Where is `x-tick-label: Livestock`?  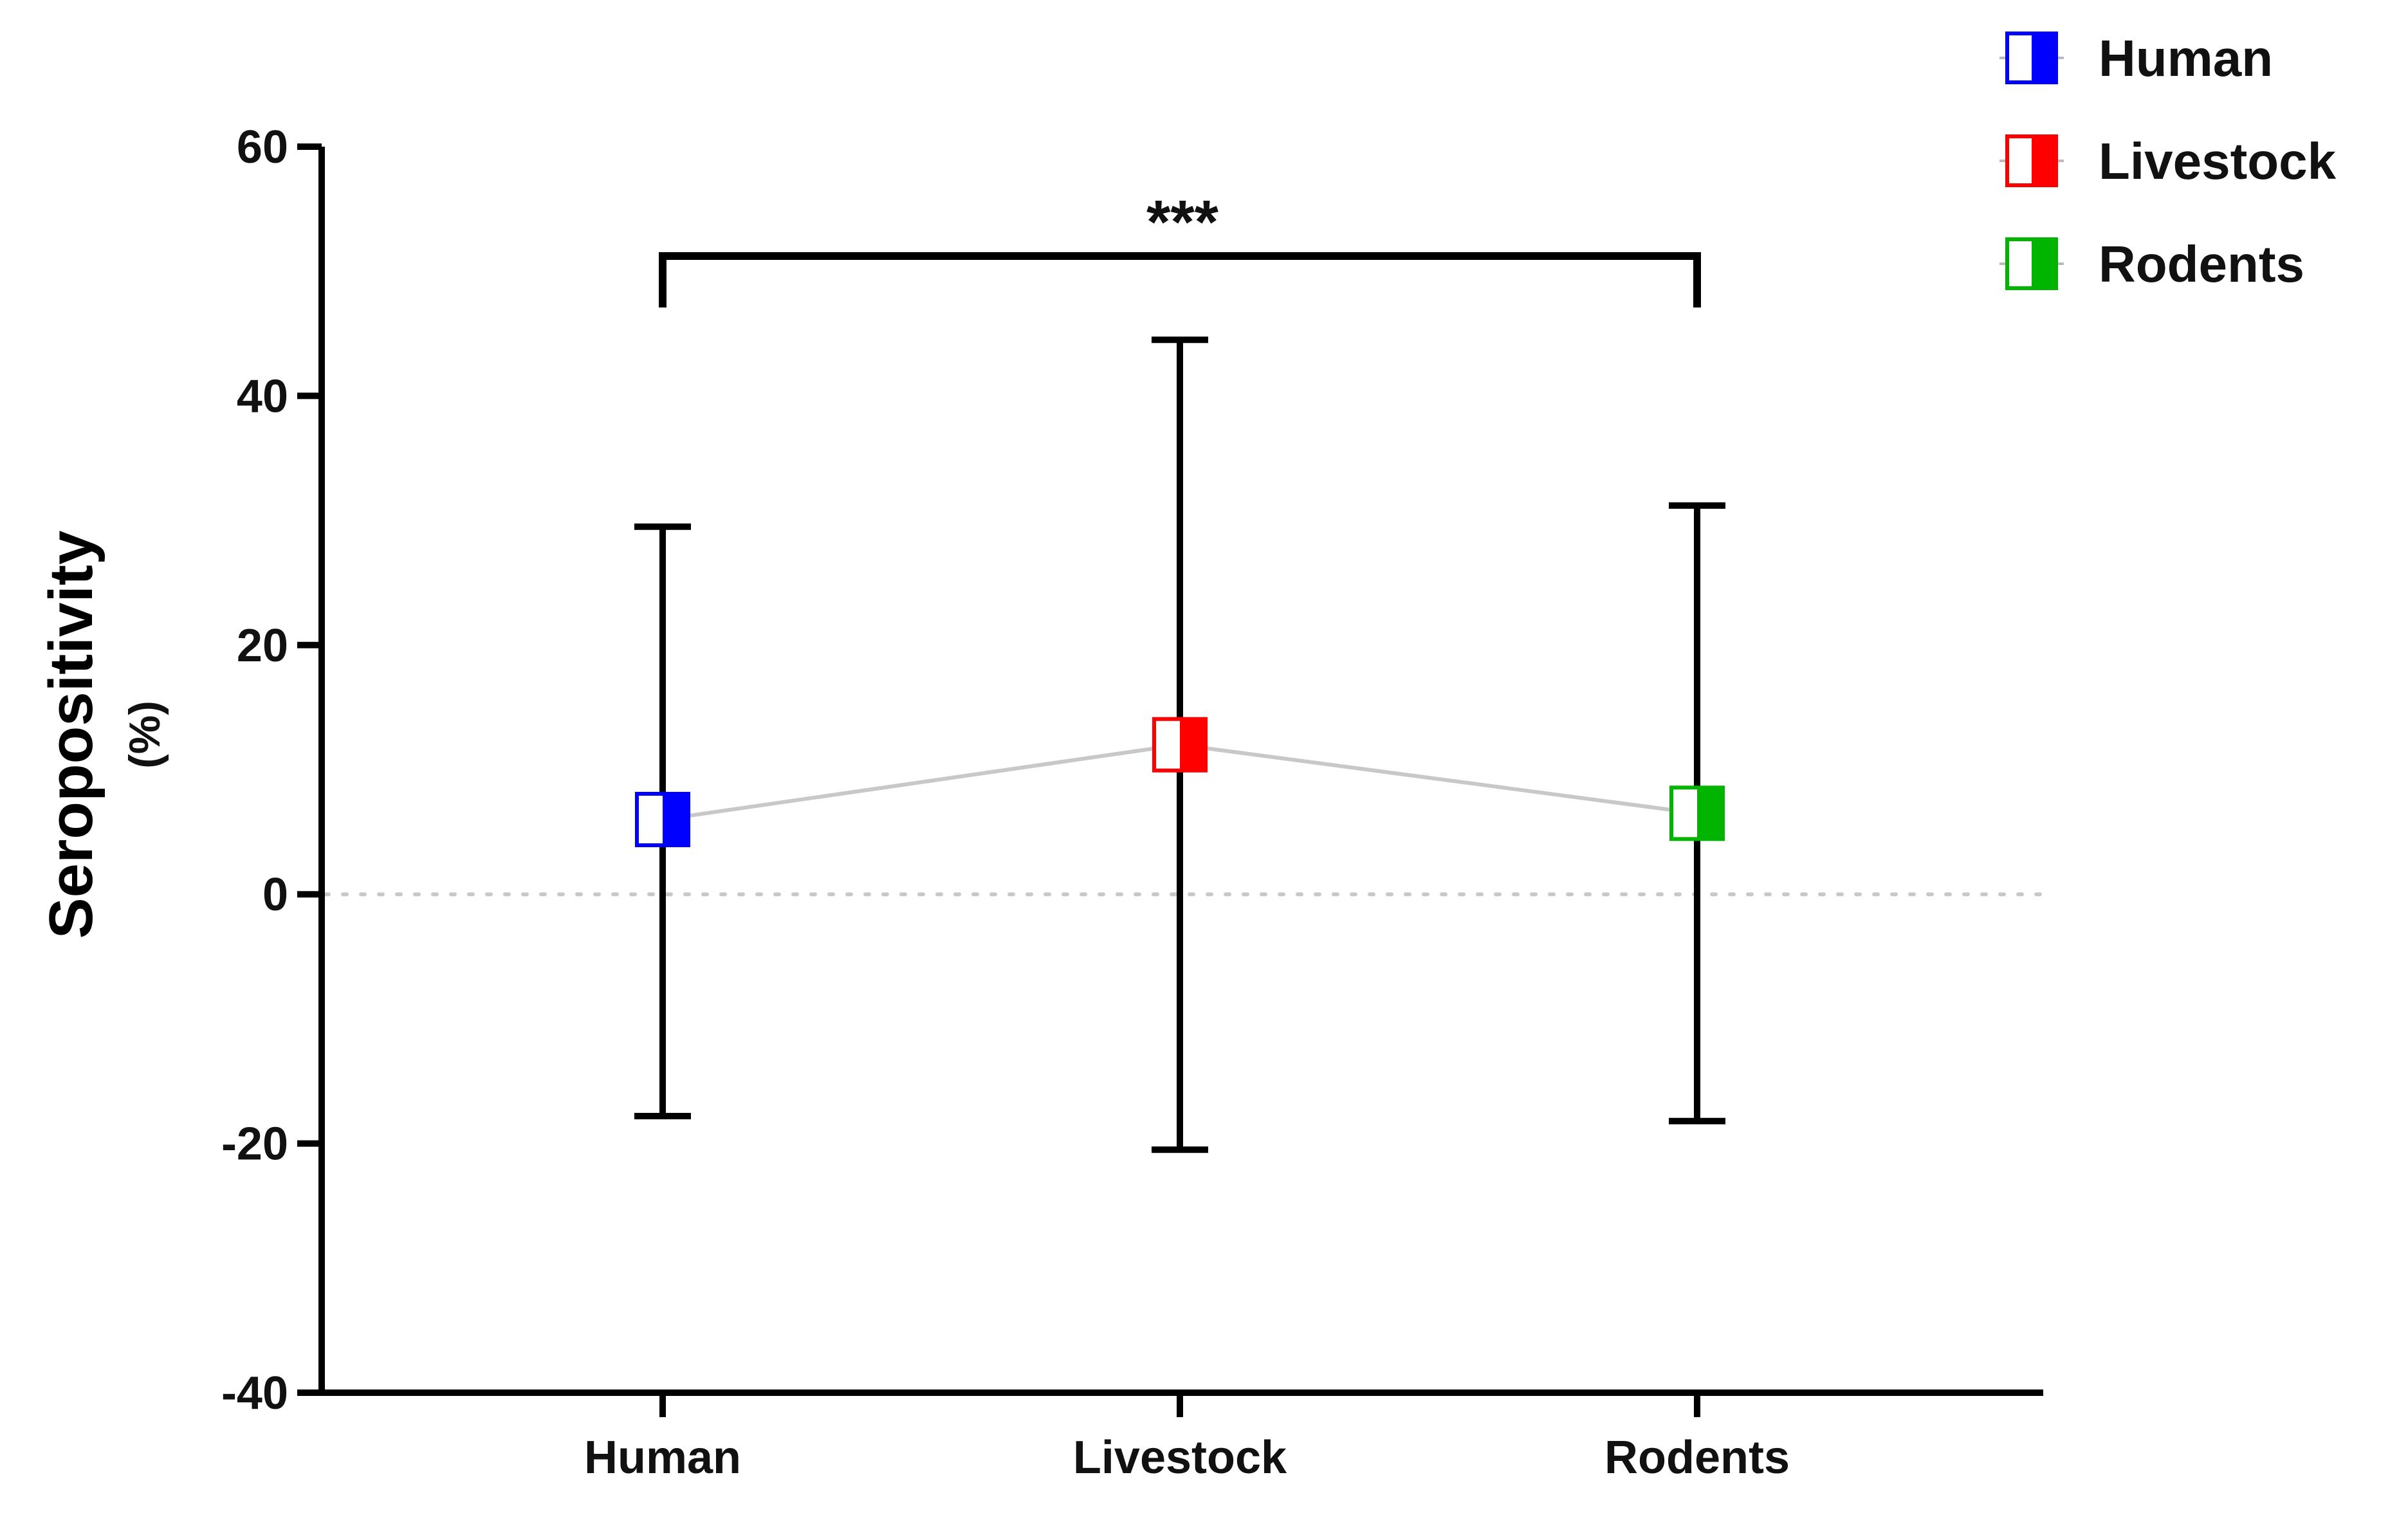 x-tick-label: Livestock is located at coordinates (1180, 1457).